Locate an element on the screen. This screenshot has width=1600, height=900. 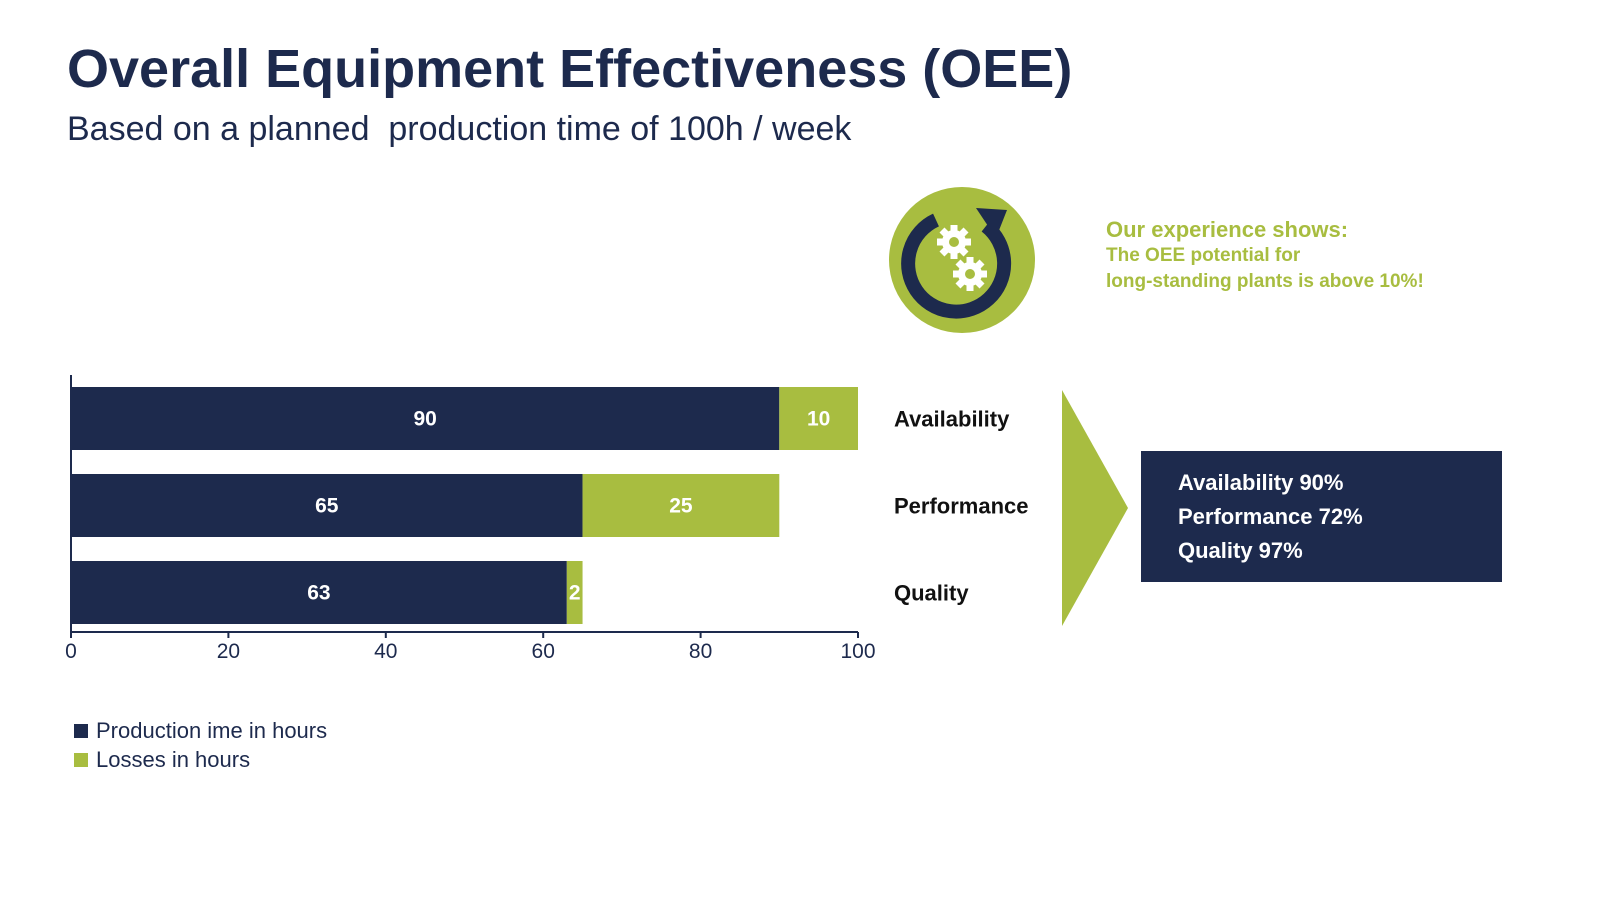
bar-performance-losses is located at coordinates (681, 505).